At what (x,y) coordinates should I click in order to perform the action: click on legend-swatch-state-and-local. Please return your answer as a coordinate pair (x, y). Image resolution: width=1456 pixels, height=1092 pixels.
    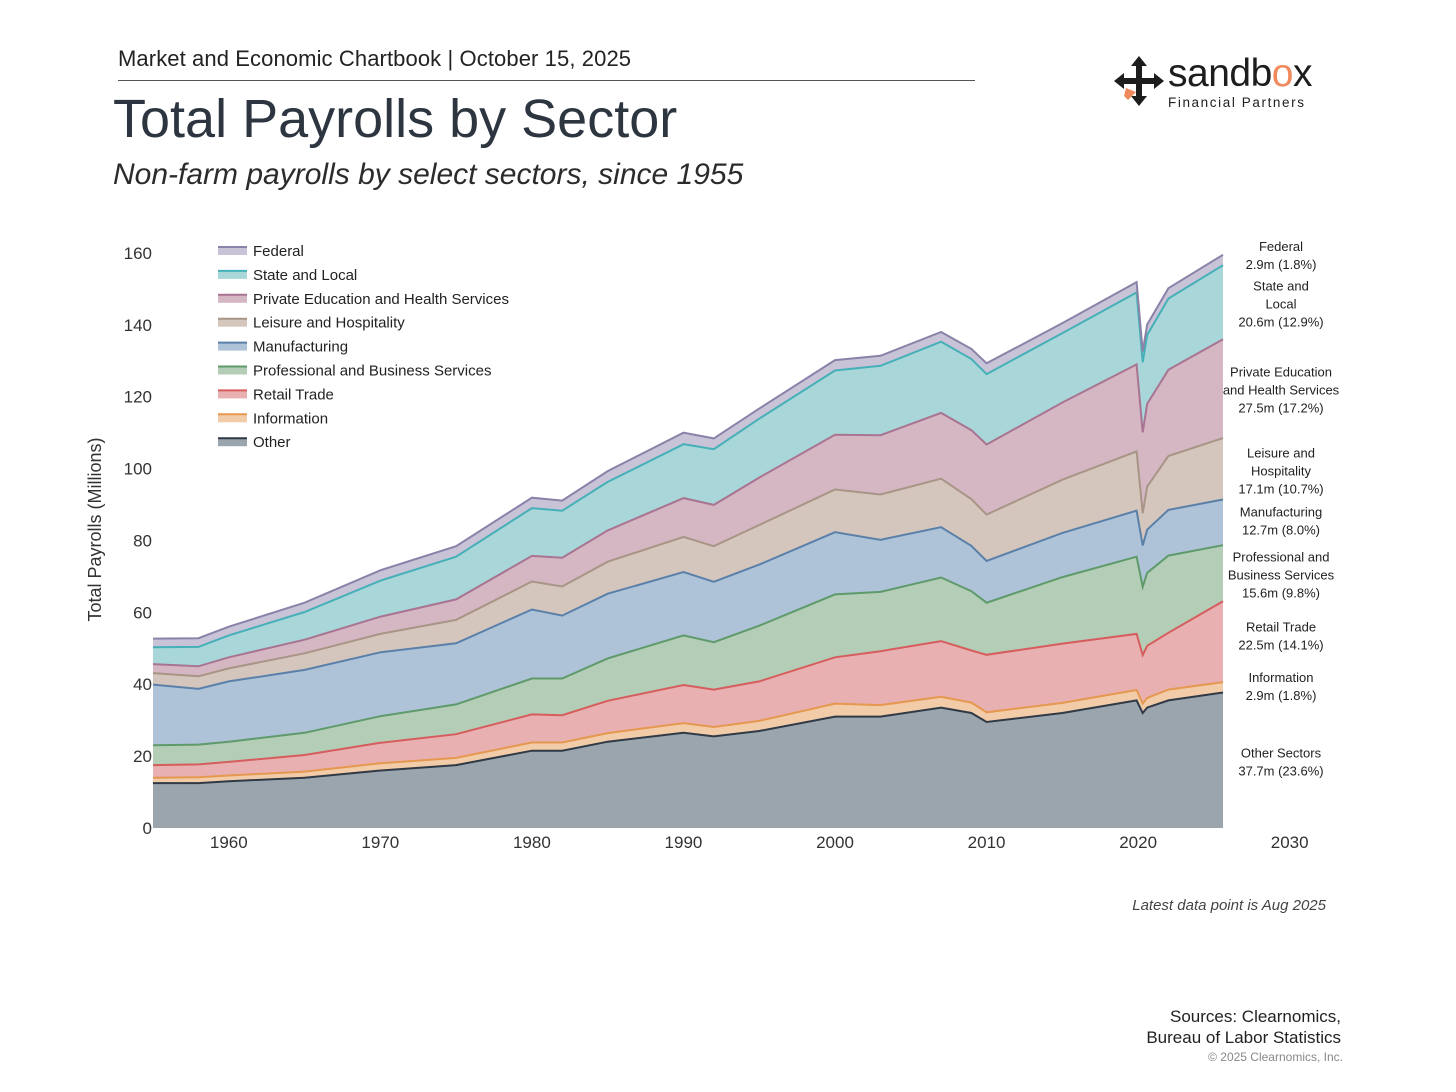
    Looking at the image, I should click on (232, 274).